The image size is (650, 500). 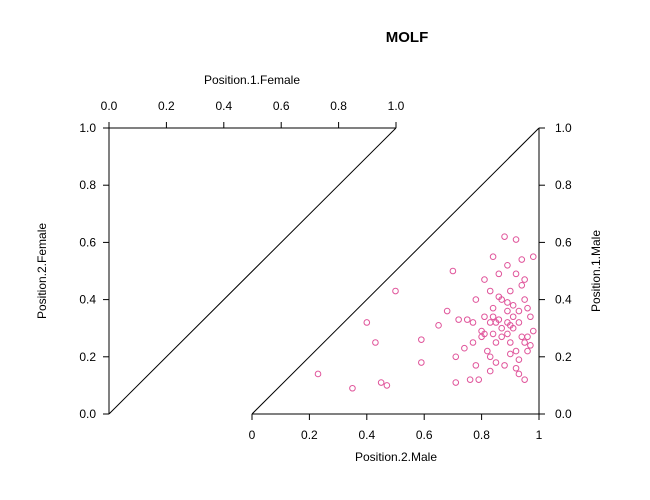 I want to click on male-bottom-tick-label: 0, so click(x=252, y=435).